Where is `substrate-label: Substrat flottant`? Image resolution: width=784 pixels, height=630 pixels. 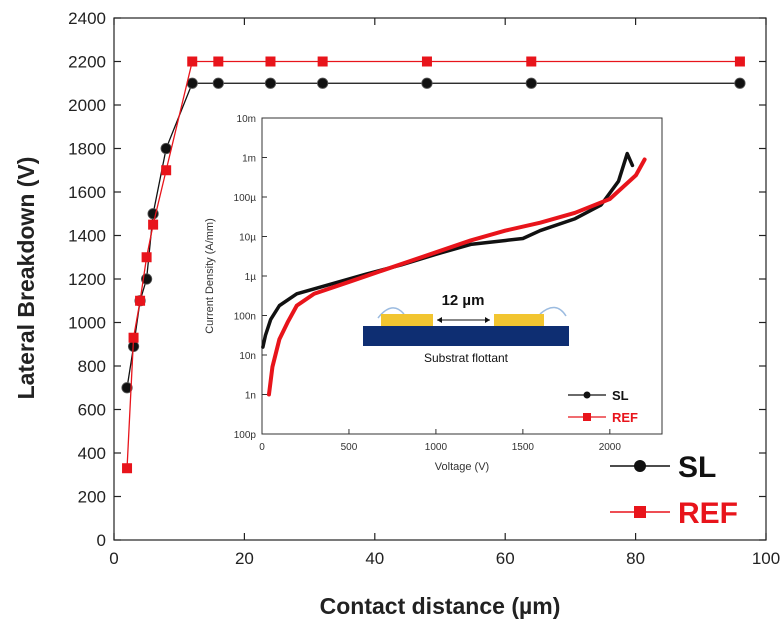
substrate-label: Substrat flottant is located at coordinates (466, 358).